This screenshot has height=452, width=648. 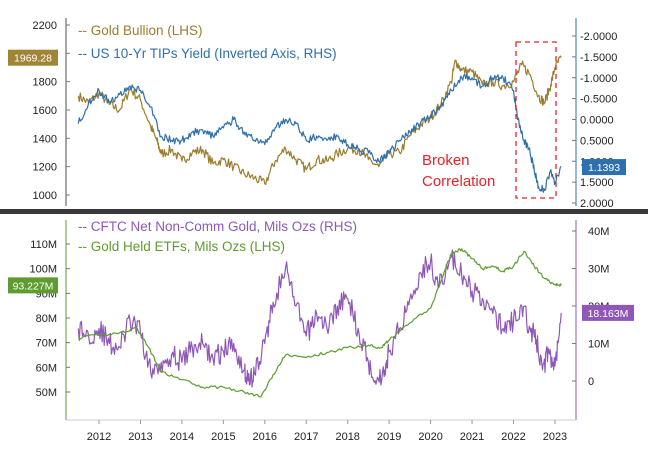 What do you see at coordinates (45, 26) in the screenshot?
I see `top-left-axis-tick-label: 2200` at bounding box center [45, 26].